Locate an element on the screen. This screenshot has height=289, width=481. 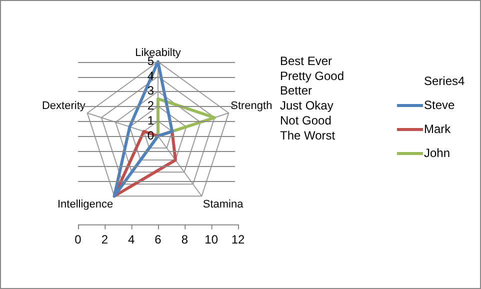
text: 8 is located at coordinates (184, 239).